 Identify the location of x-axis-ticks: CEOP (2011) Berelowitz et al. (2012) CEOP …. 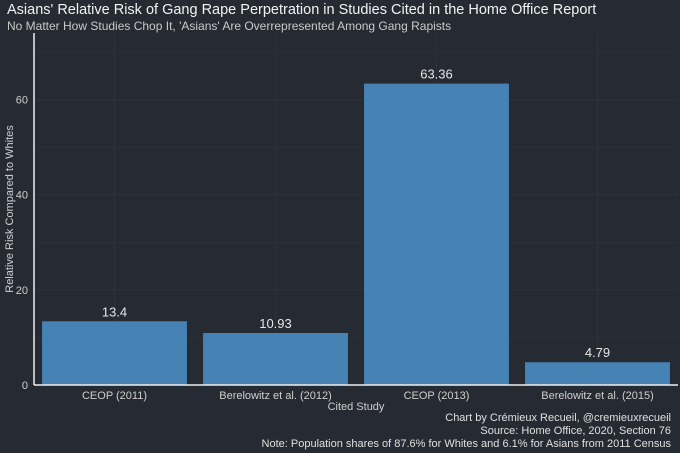
(368, 396).